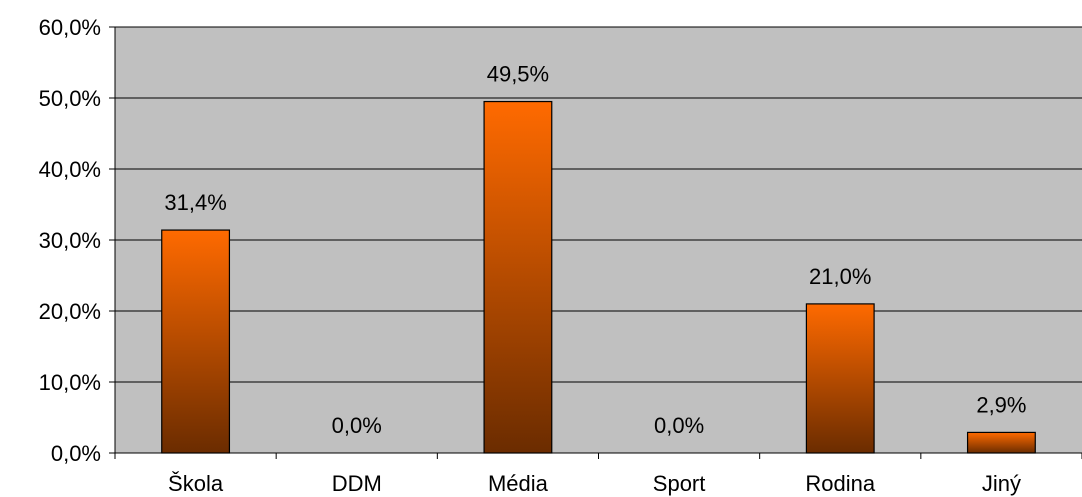 The width and height of the screenshot is (1082, 497). What do you see at coordinates (70, 27) in the screenshot?
I see `y-tick-label: 60,0%` at bounding box center [70, 27].